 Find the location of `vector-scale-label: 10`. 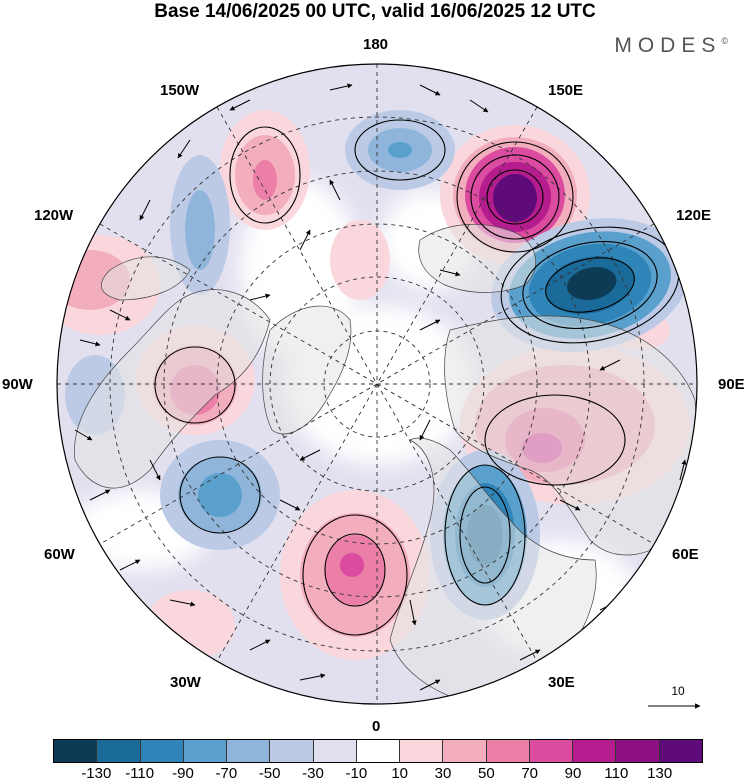

vector-scale-label: 10 is located at coordinates (678, 691).